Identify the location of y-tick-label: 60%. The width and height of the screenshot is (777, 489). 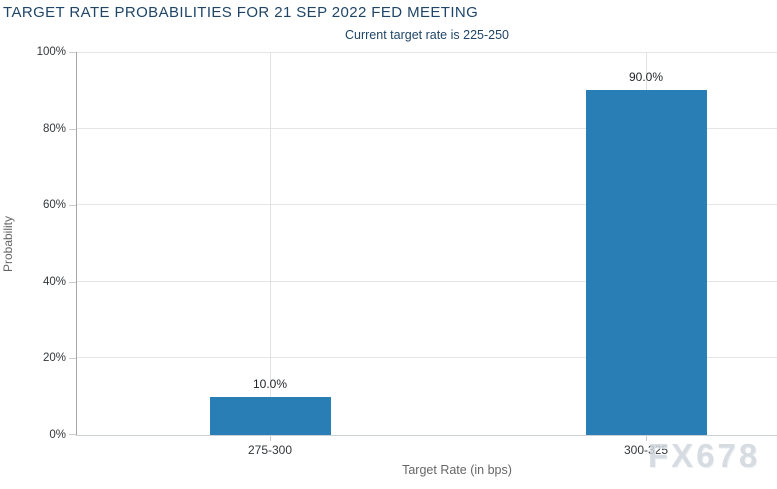
(54, 205).